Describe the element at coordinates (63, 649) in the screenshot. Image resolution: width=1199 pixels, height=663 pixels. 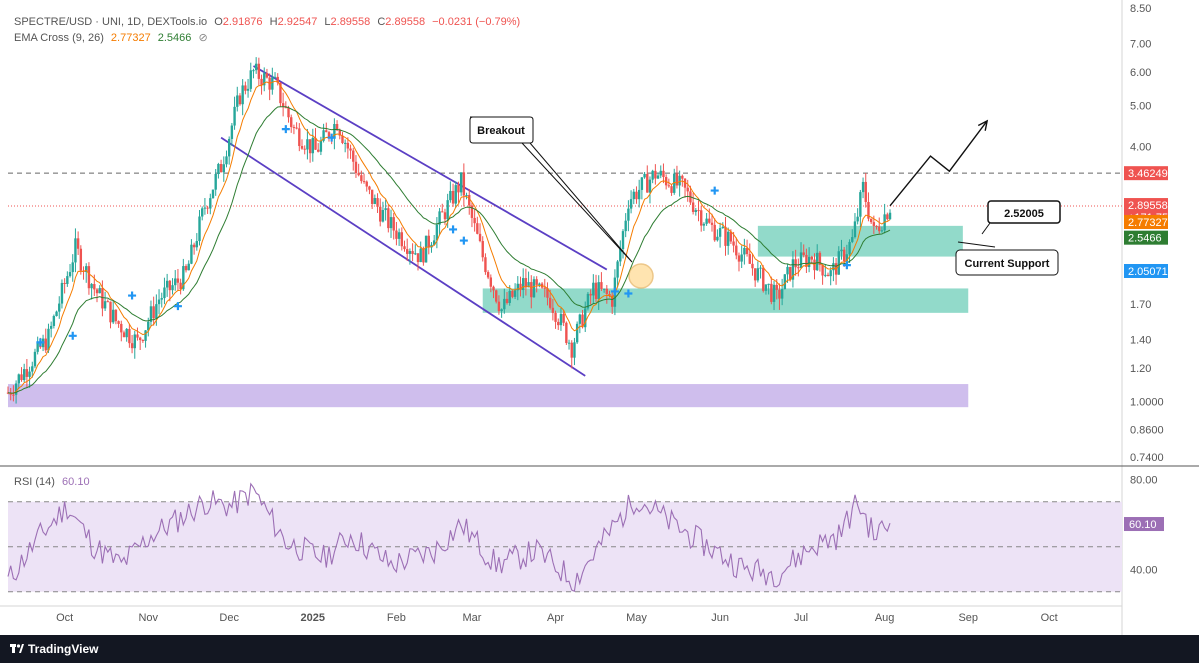
I see `tradingview-brand: TradingView` at that location.